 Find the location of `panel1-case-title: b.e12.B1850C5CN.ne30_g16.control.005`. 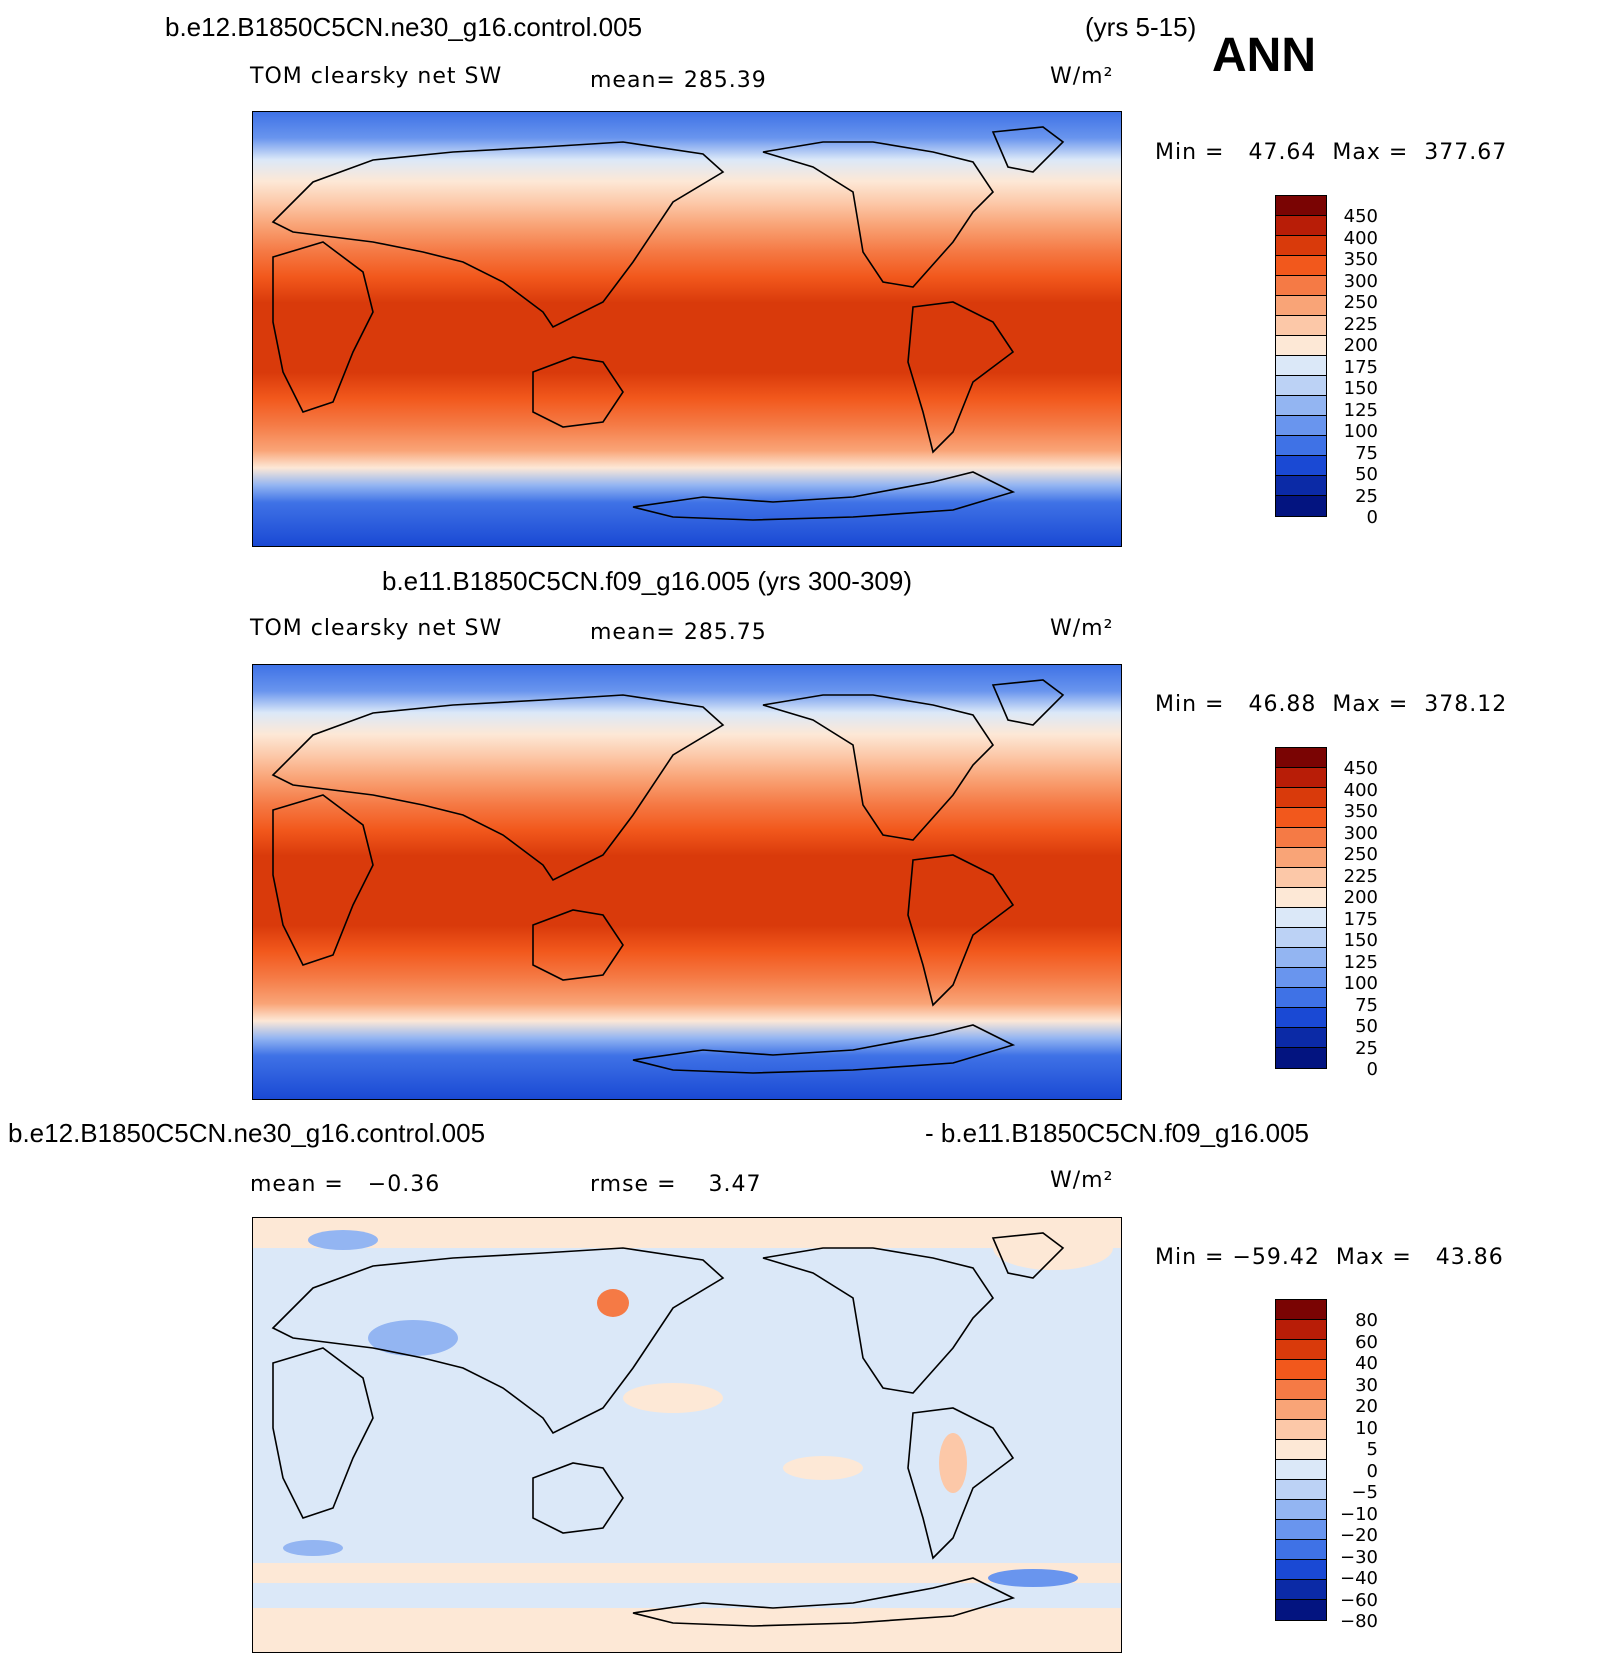

panel1-case-title: b.e12.B1850C5CN.ne30_g16.control.005 is located at coordinates (404, 27).